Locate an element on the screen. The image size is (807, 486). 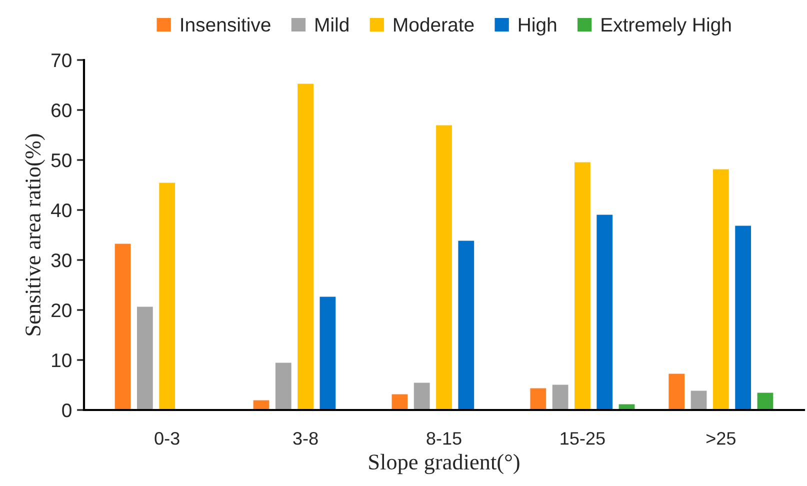
legend-label: Extremely High is located at coordinates (666, 26).